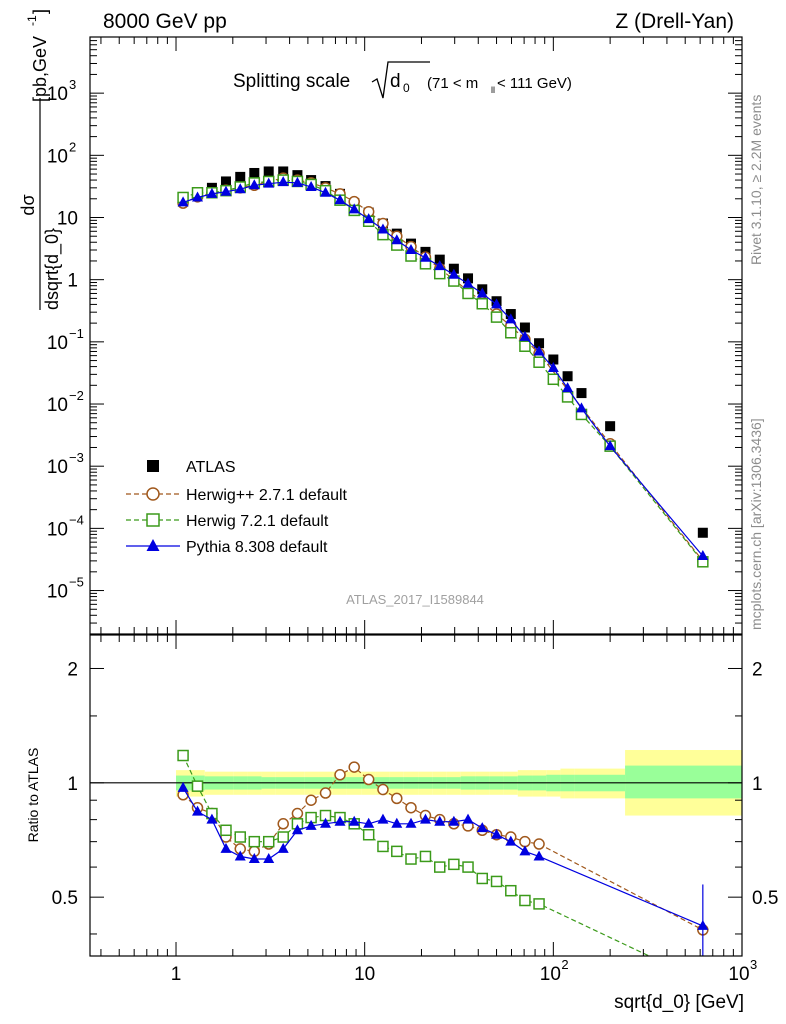 This screenshot has width=786, height=1024. What do you see at coordinates (757, 784) in the screenshot?
I see `ratio-y-tick-label-right: 1` at bounding box center [757, 784].